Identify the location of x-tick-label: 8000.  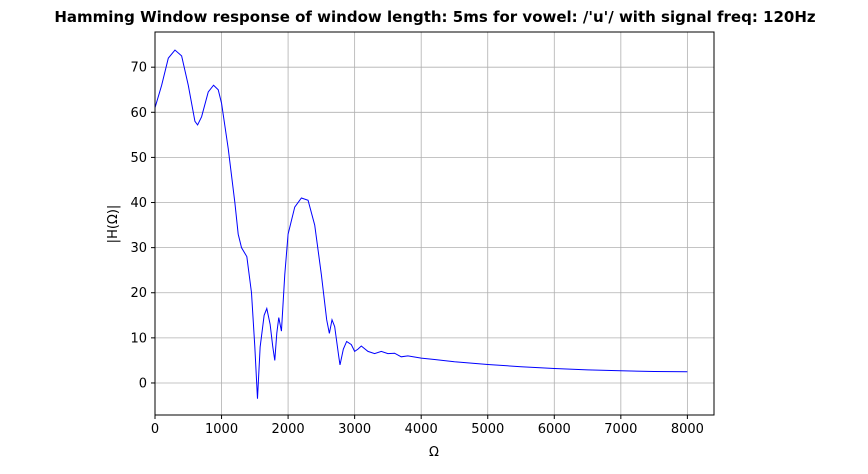
(687, 429).